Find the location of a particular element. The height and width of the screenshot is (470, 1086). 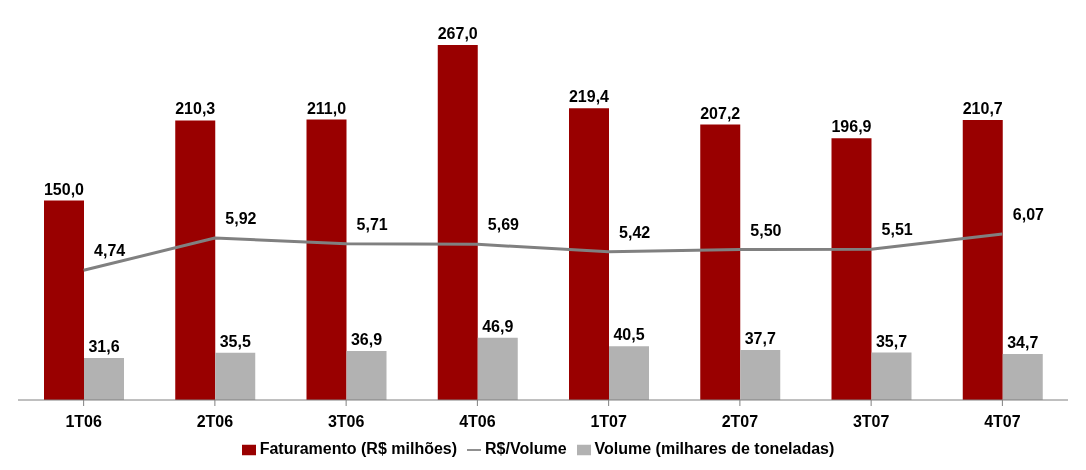

data-label: 5,92 is located at coordinates (241, 219).